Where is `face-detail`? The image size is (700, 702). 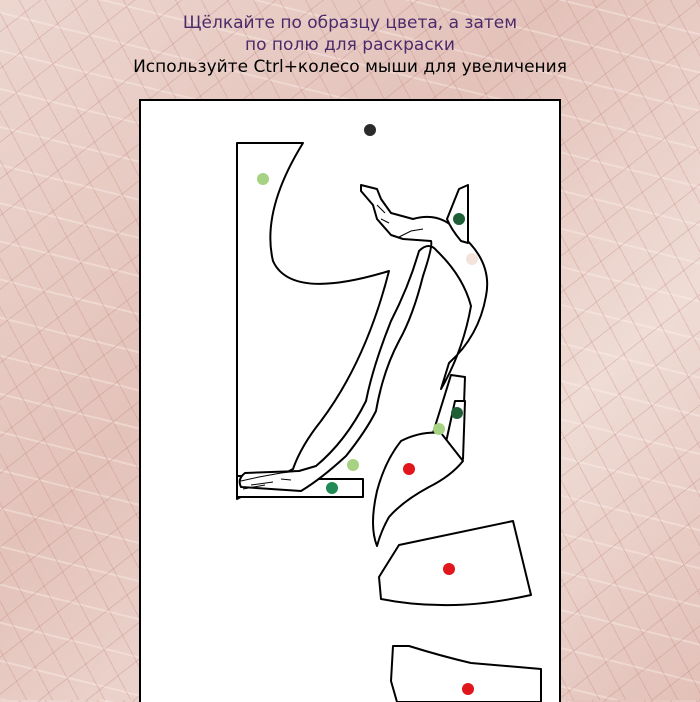 face-detail is located at coordinates (400, 221).